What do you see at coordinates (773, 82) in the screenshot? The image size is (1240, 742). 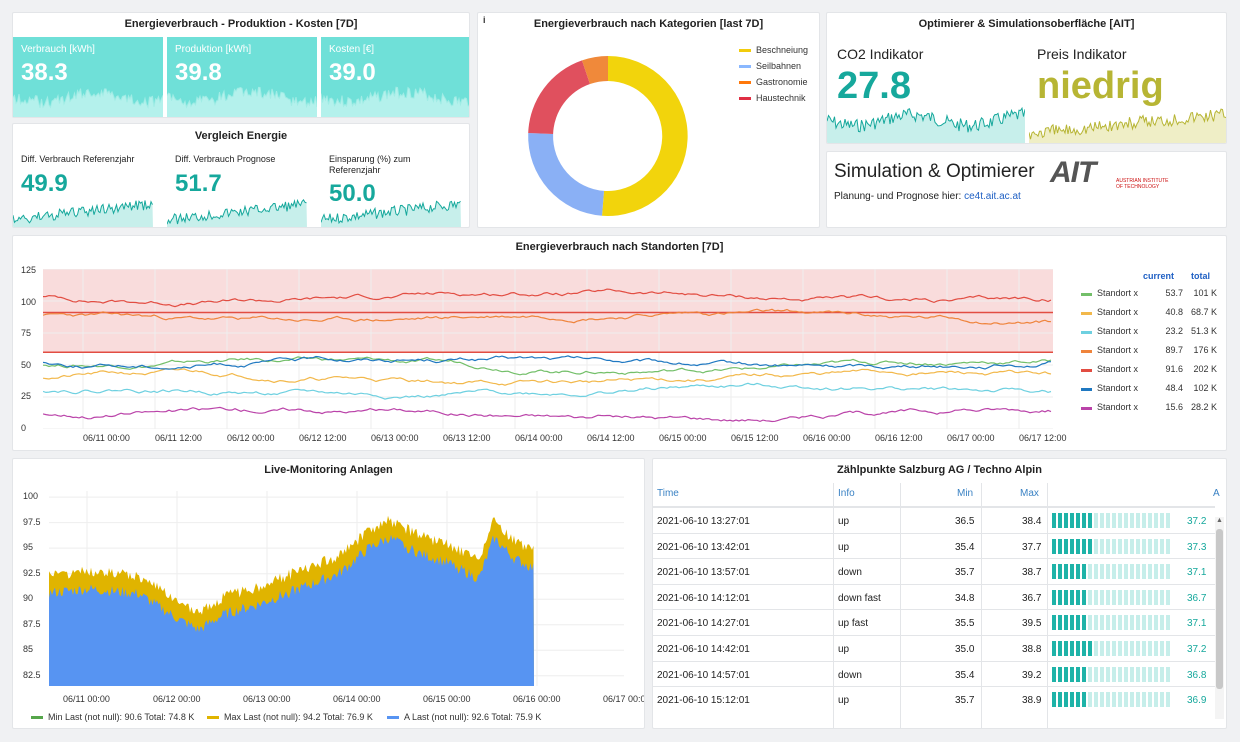 I see `legend-item: Gastronomie` at bounding box center [773, 82].